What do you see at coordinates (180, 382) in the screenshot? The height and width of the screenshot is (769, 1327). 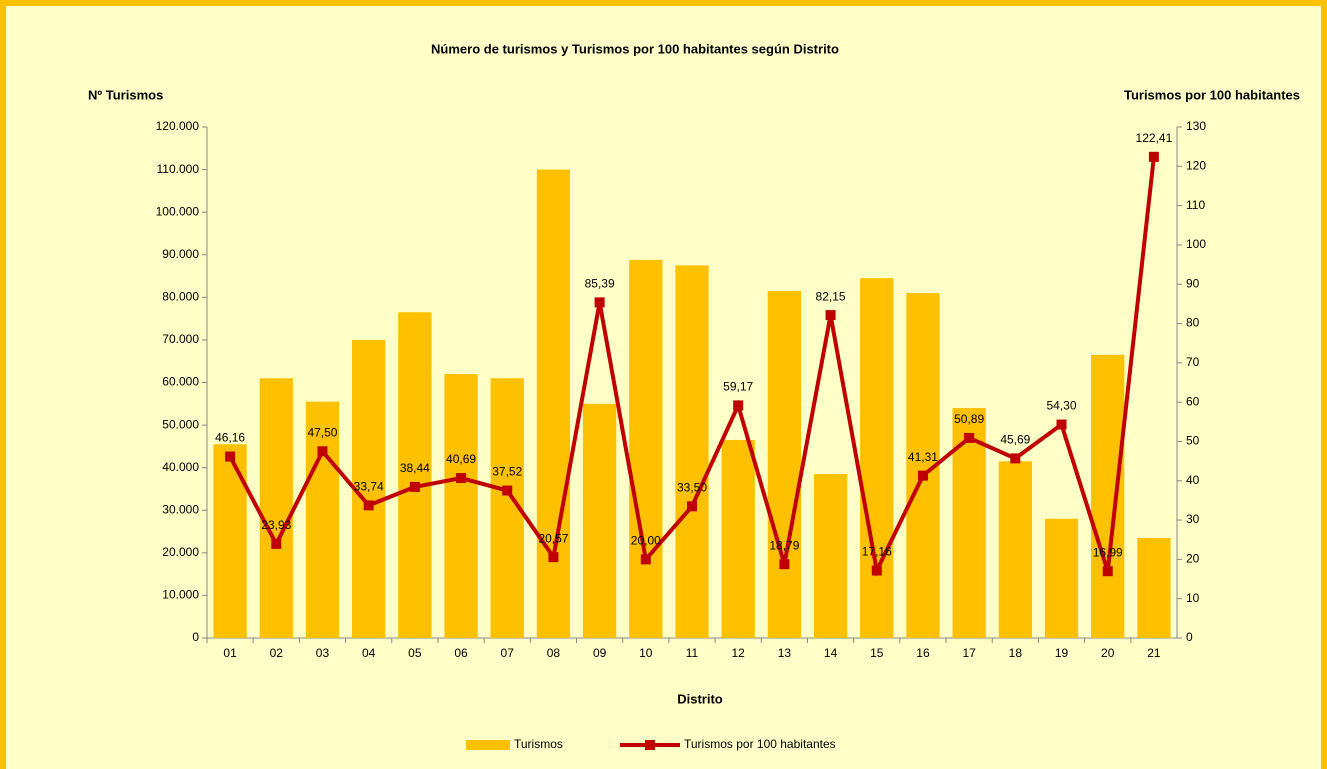 I see `y-tick-label: 60.000` at bounding box center [180, 382].